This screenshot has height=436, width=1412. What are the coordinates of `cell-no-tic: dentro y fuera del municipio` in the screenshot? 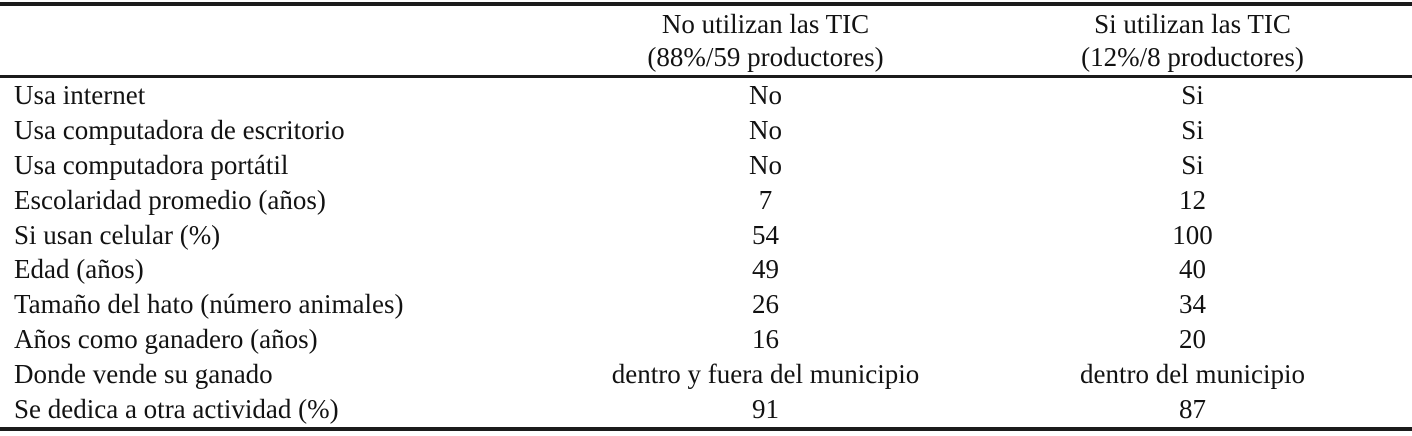 It's located at (765, 374).